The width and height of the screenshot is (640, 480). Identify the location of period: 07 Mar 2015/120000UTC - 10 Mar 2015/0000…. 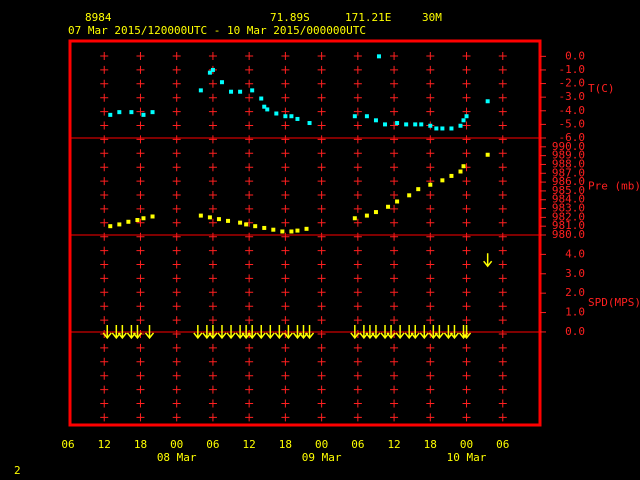
(217, 30).